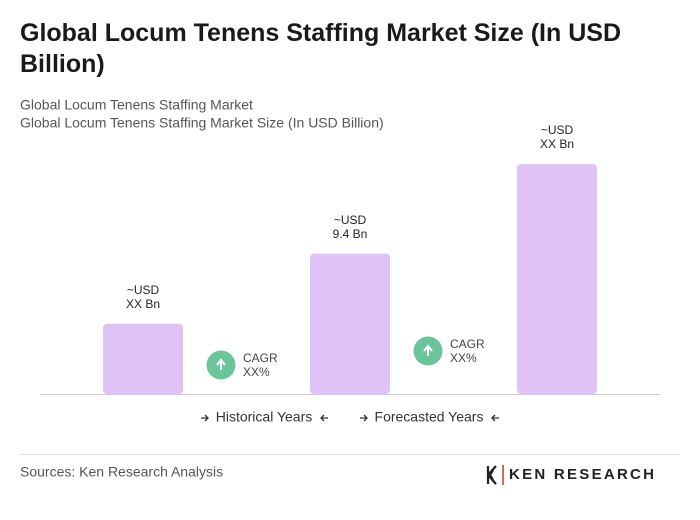 The height and width of the screenshot is (520, 700). Describe the element at coordinates (136, 105) in the screenshot. I see `subtitle: Global Locum Tenens Staffing Market` at that location.